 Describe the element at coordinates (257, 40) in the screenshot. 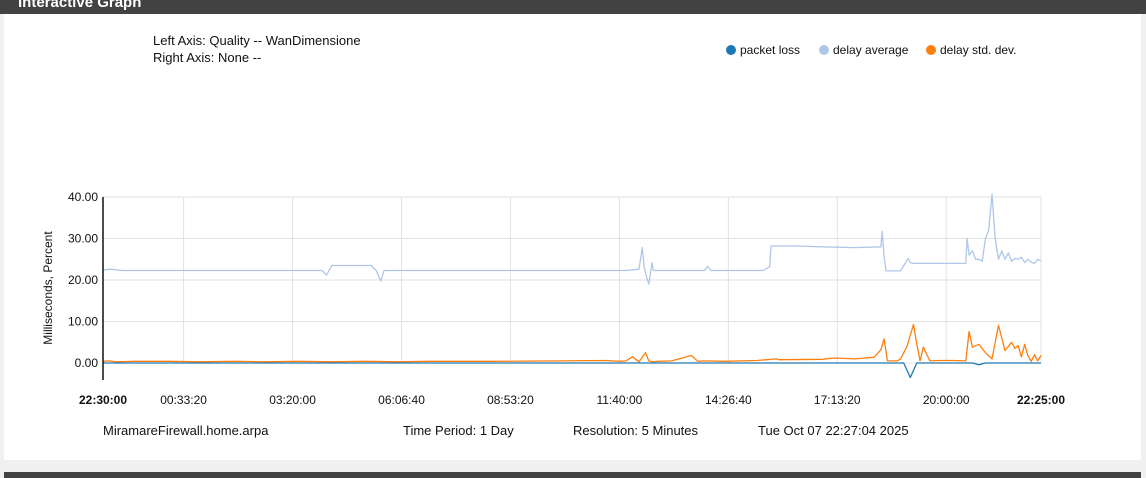

I see `left-axis-description: Left Axis: Quality -- WanDimensione` at that location.